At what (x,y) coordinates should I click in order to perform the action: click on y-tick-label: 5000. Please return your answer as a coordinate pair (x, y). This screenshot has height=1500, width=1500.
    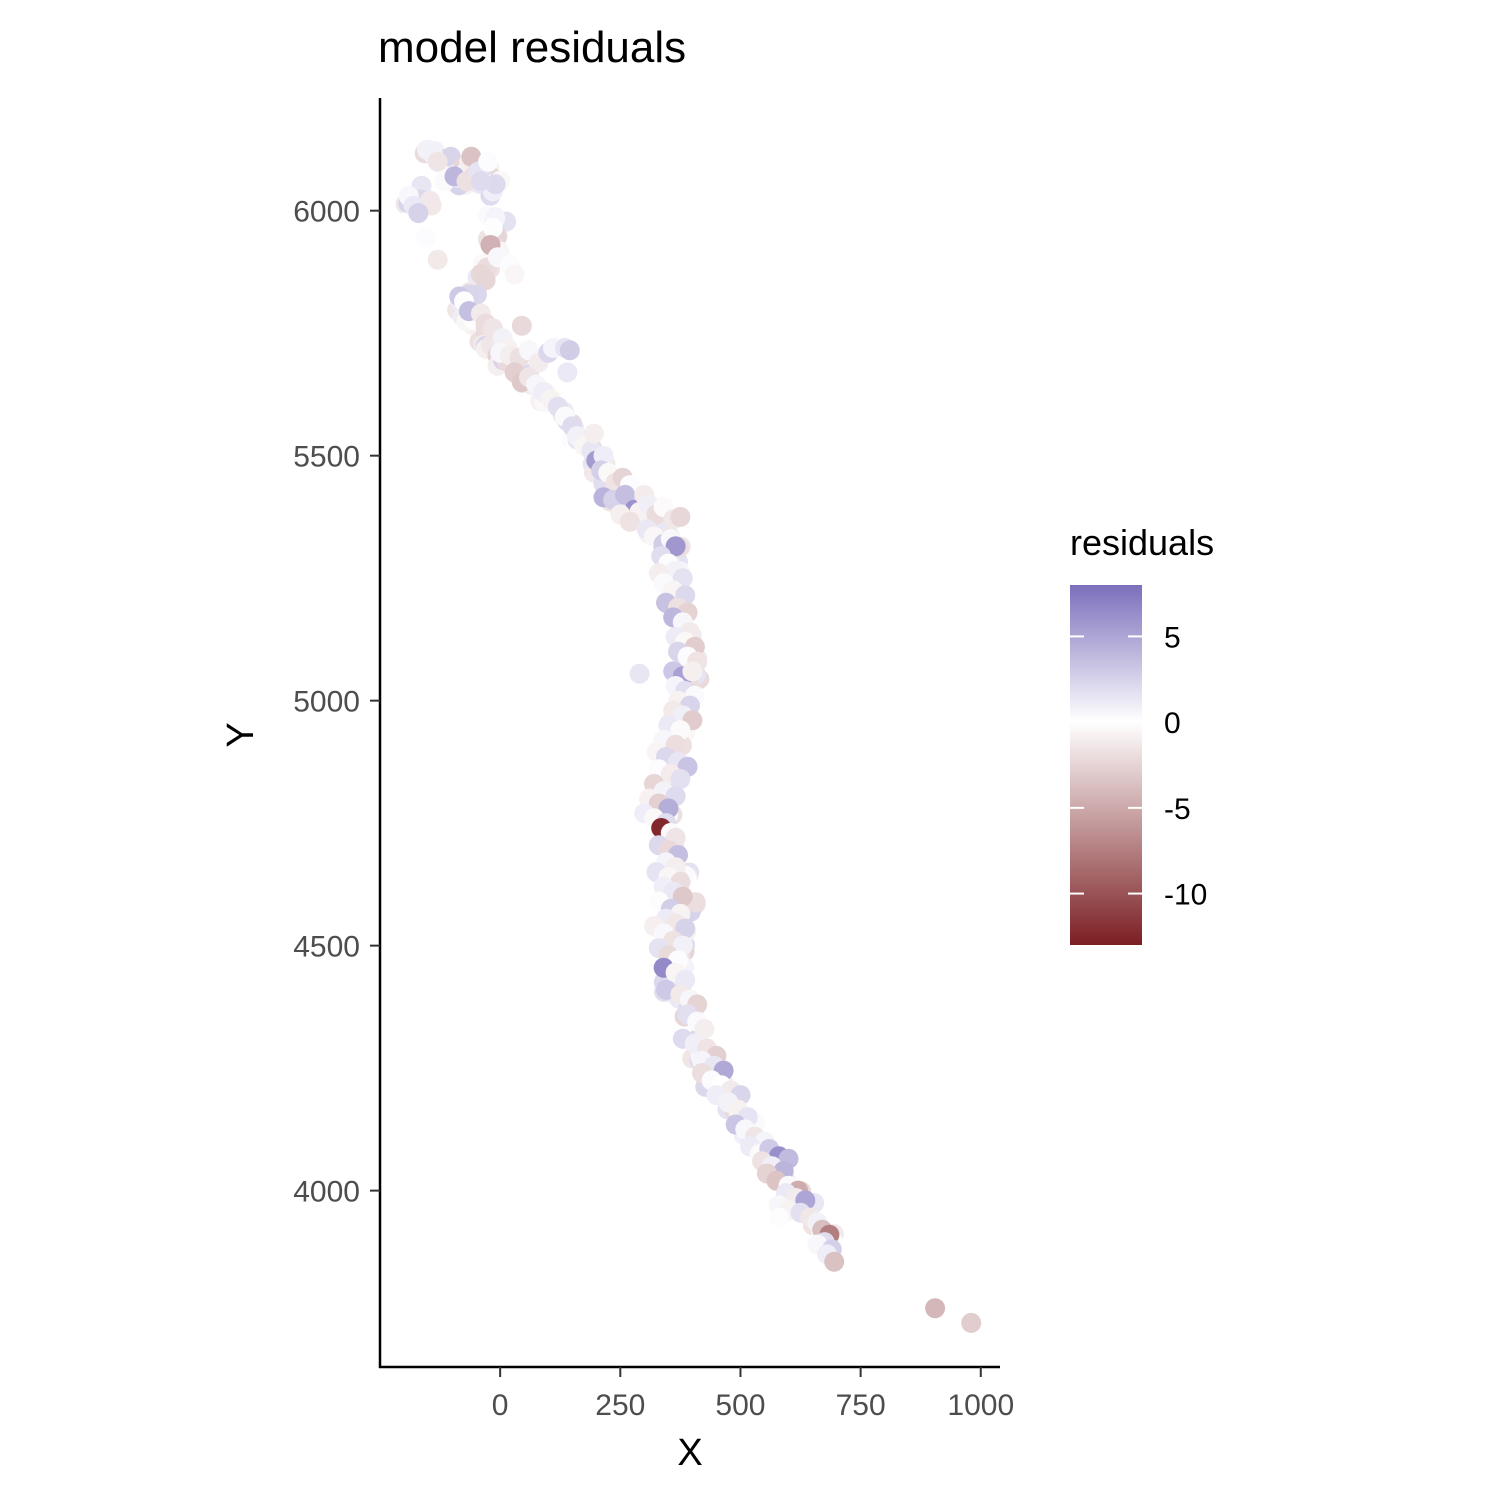
    Looking at the image, I should click on (326, 702).